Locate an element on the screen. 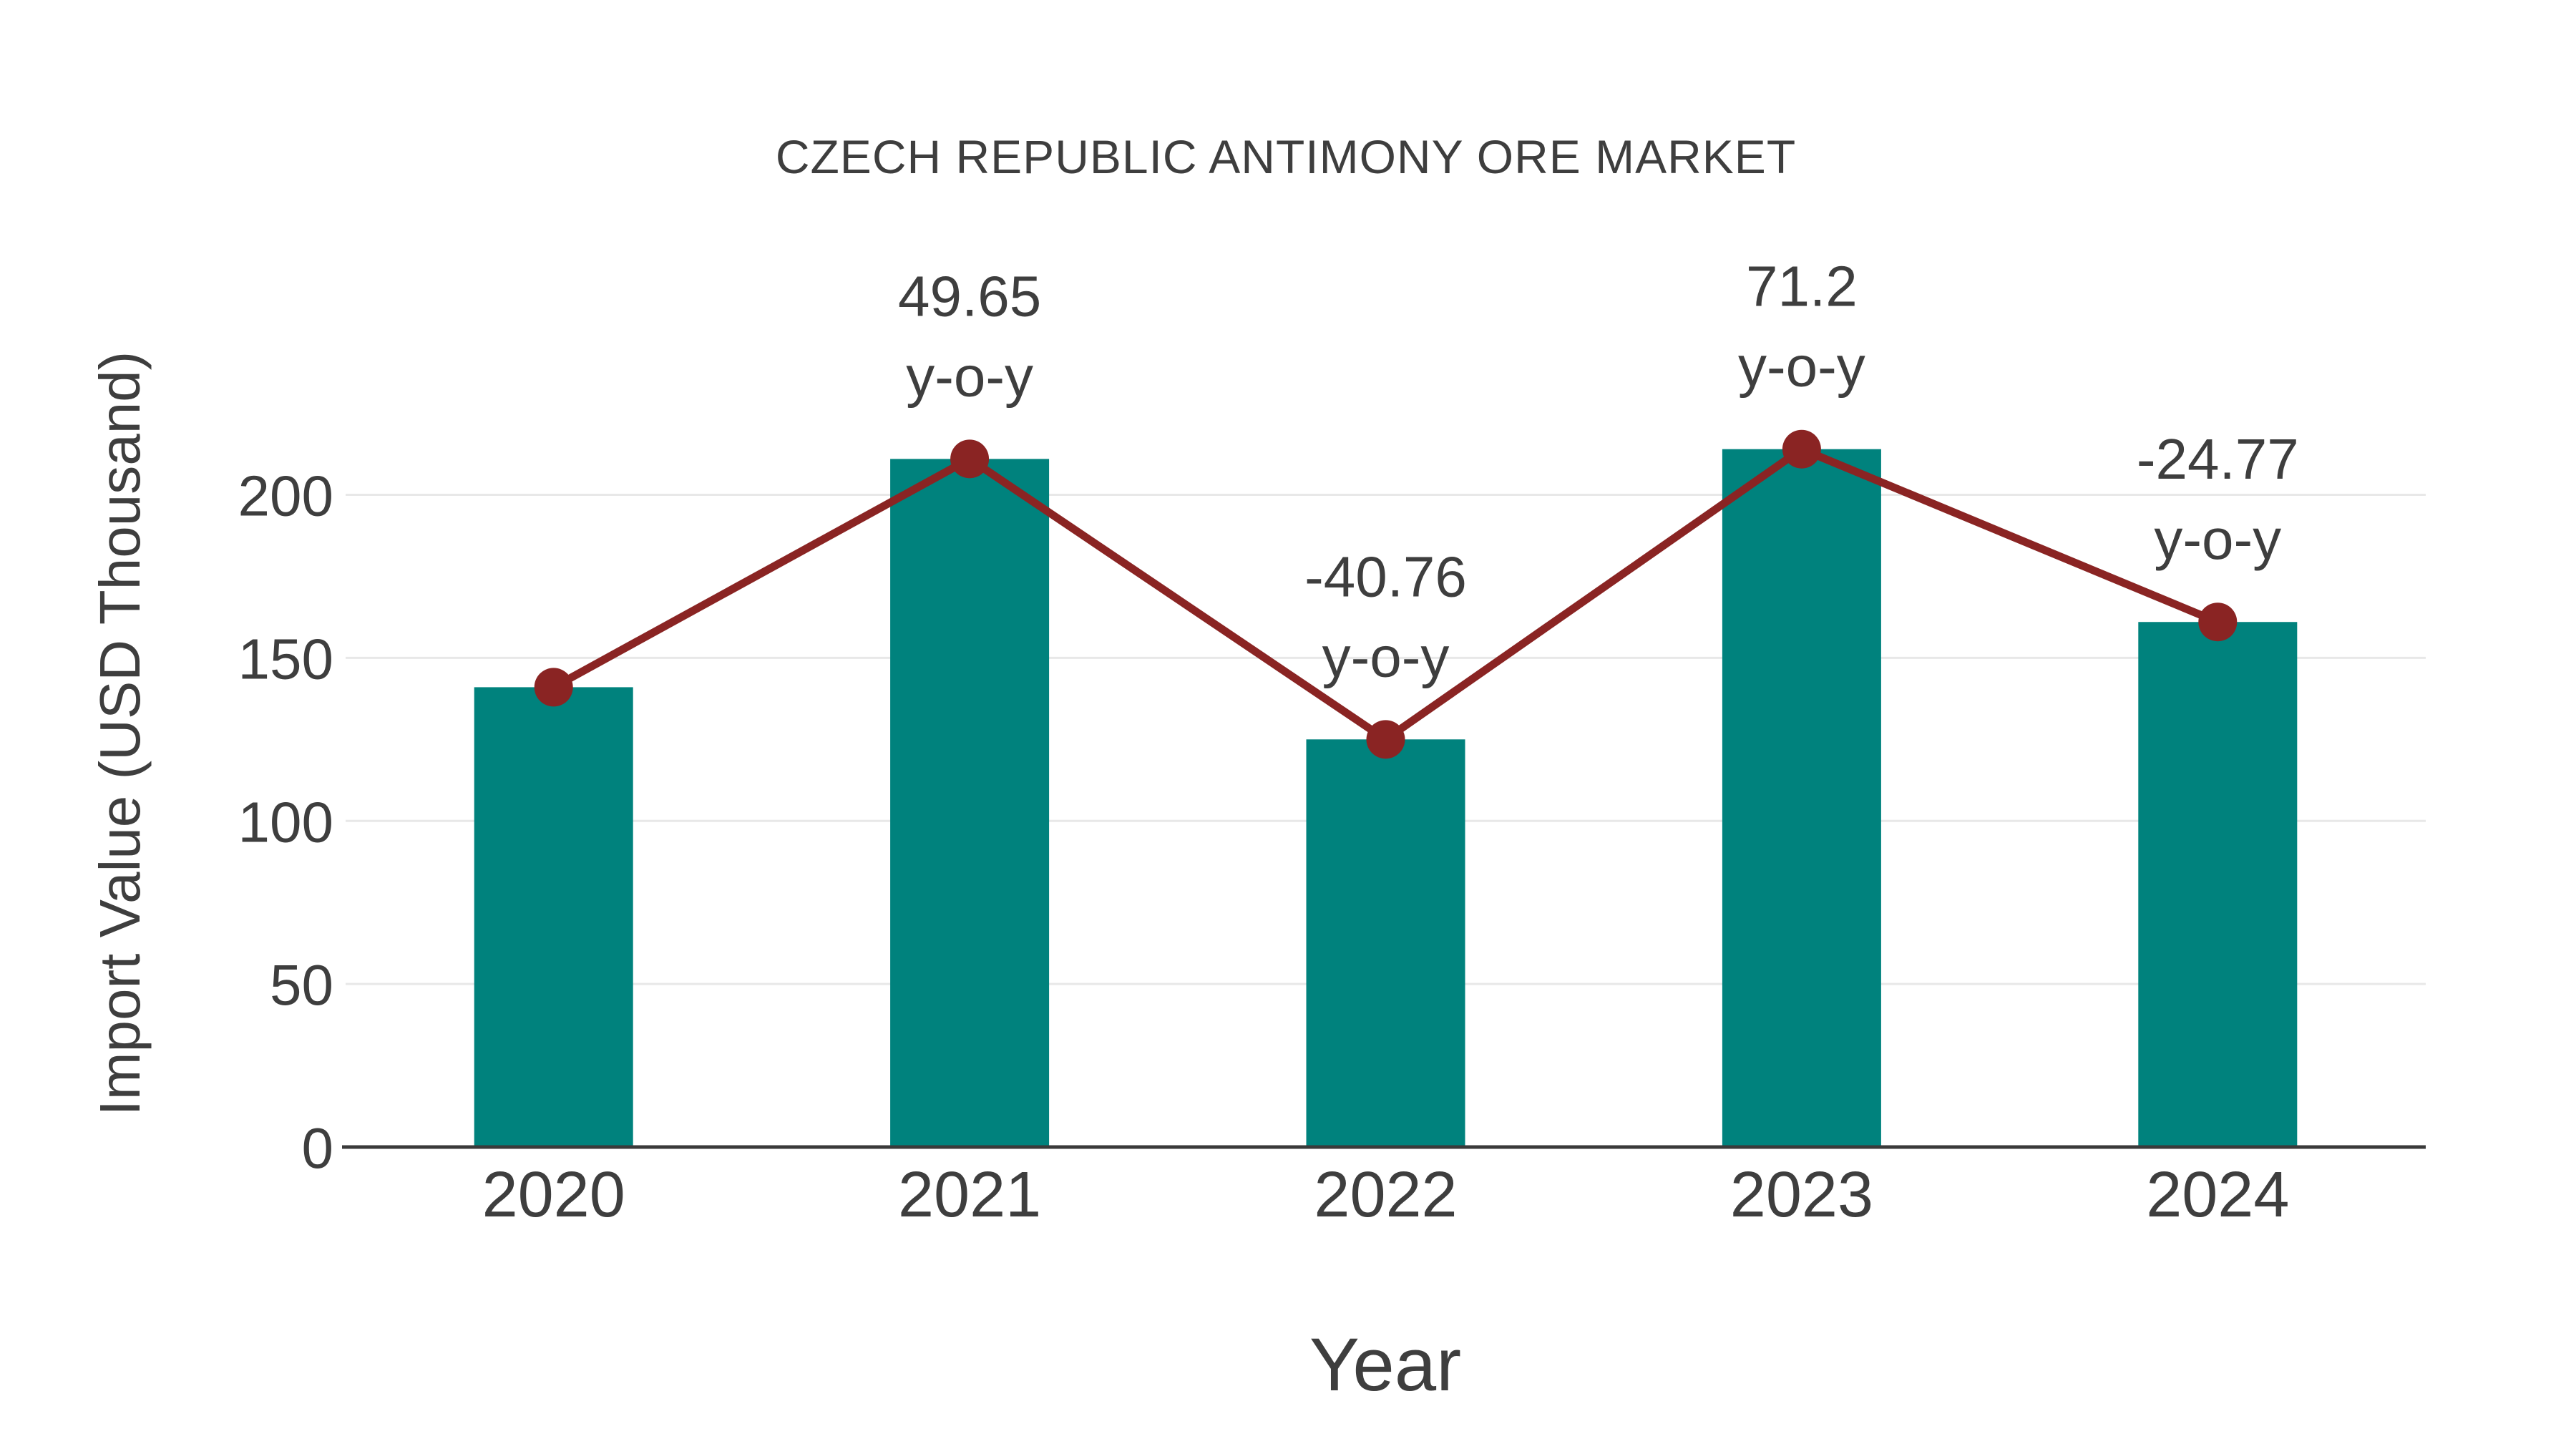  annotation-value-2024: -24.77 is located at coordinates (2218, 459).